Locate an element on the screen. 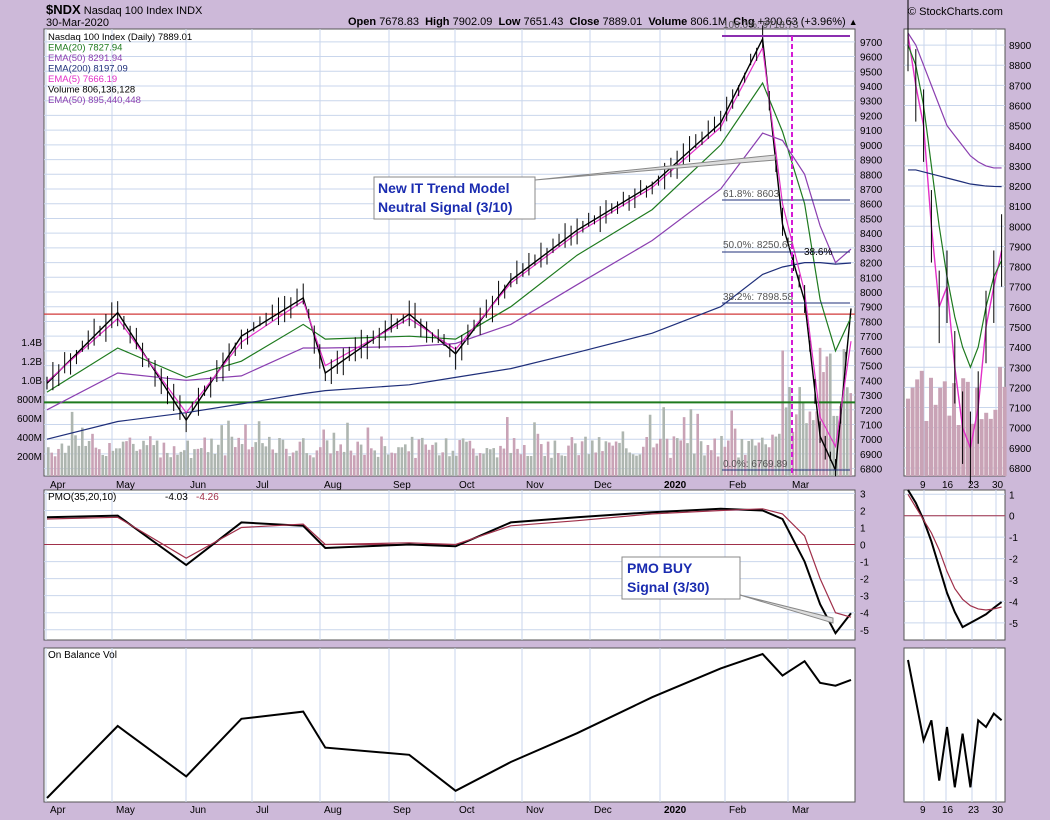 This screenshot has width=1050, height=820. inset-pmo-tick: -5 is located at coordinates (1013, 624).